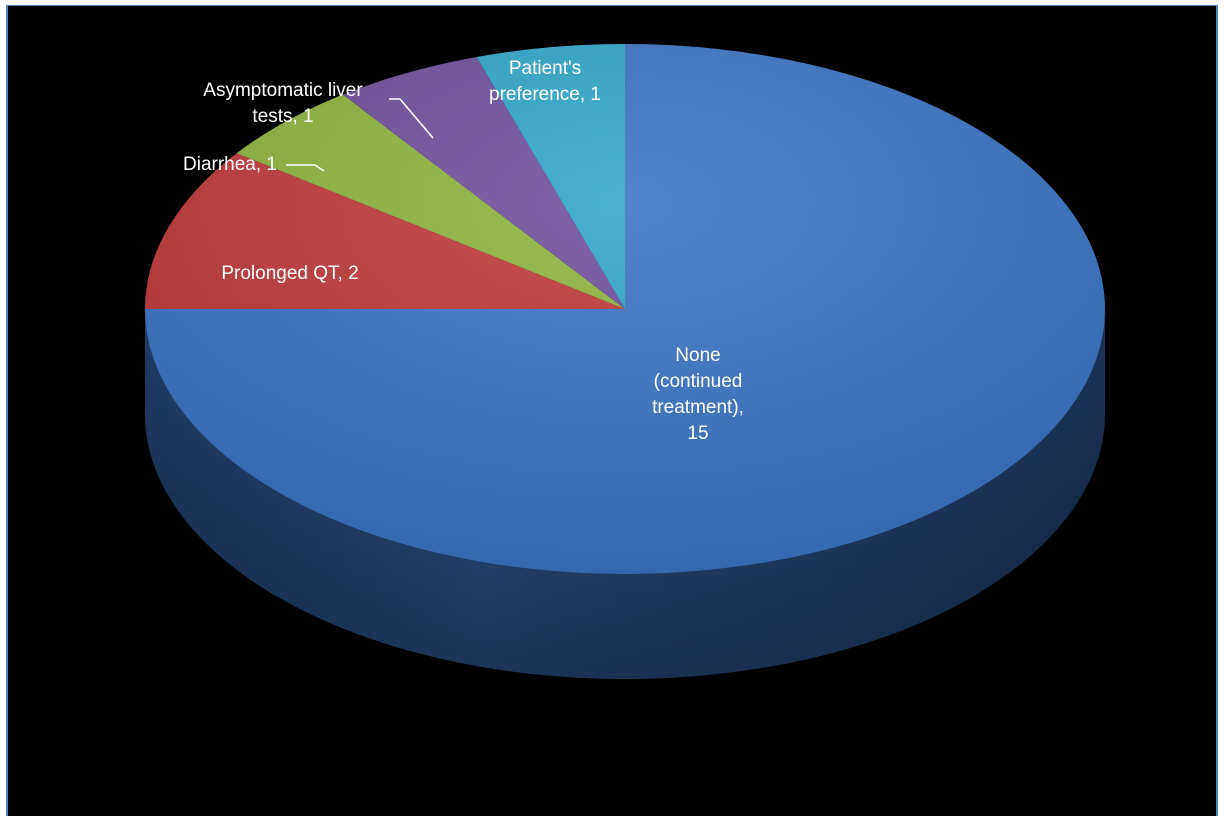  Describe the element at coordinates (283, 103) in the screenshot. I see `data-label-4: Asymptomatic liver tests, 1` at that location.